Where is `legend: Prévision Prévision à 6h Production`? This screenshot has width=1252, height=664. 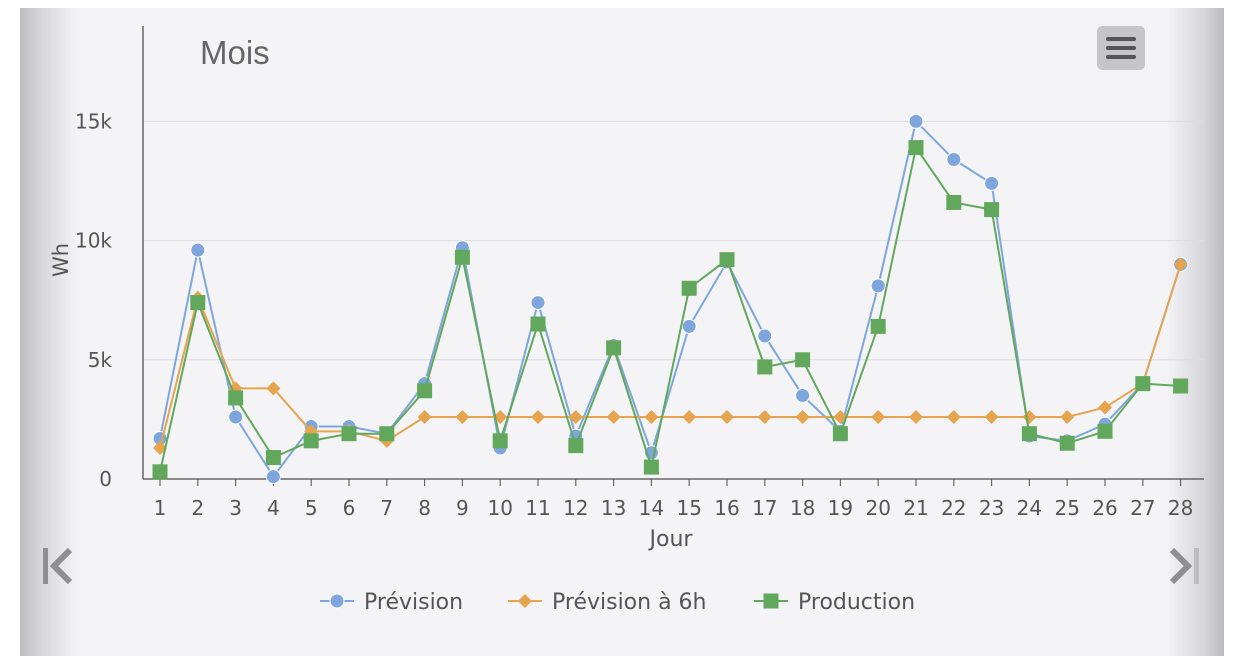 legend: Prévision Prévision à 6h Production is located at coordinates (617, 602).